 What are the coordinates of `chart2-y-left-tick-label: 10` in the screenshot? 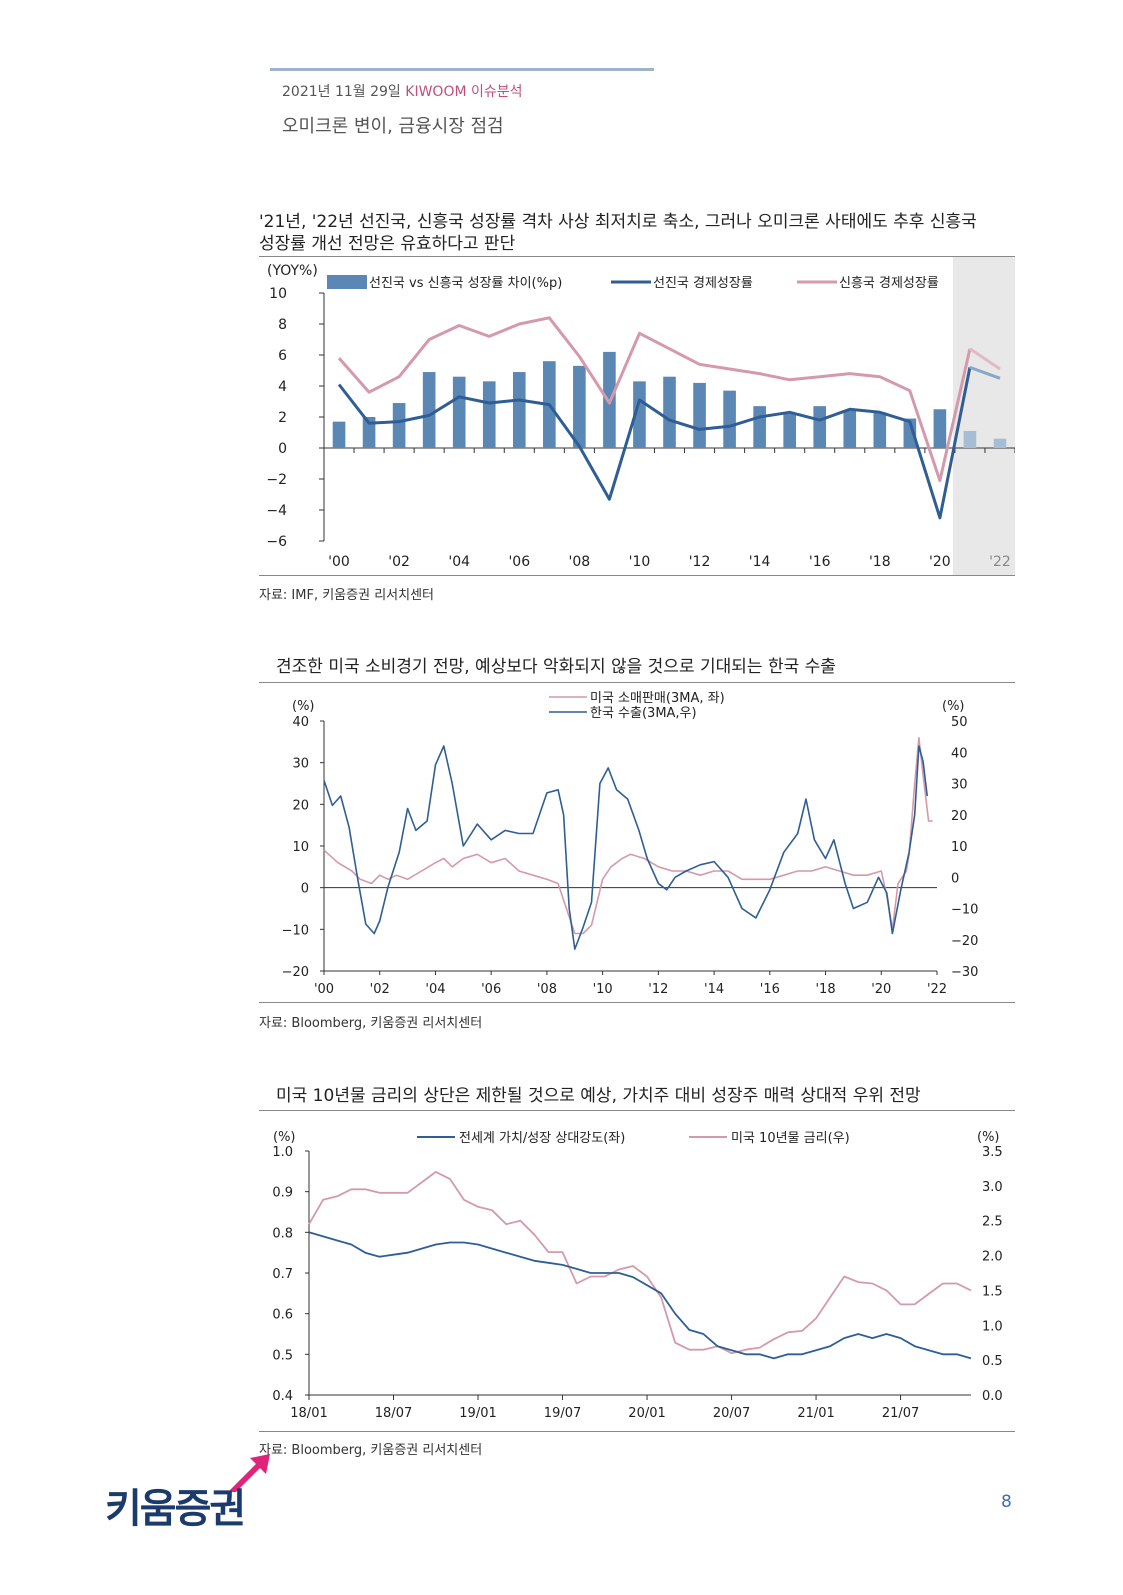 It's located at (300, 847).